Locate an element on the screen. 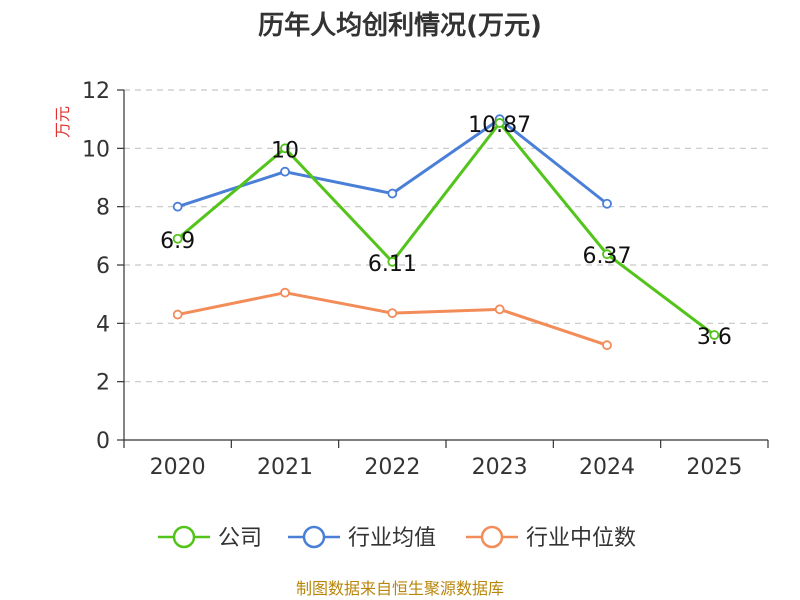 The width and height of the screenshot is (800, 600). y-tick-label: 2 is located at coordinates (103, 383).